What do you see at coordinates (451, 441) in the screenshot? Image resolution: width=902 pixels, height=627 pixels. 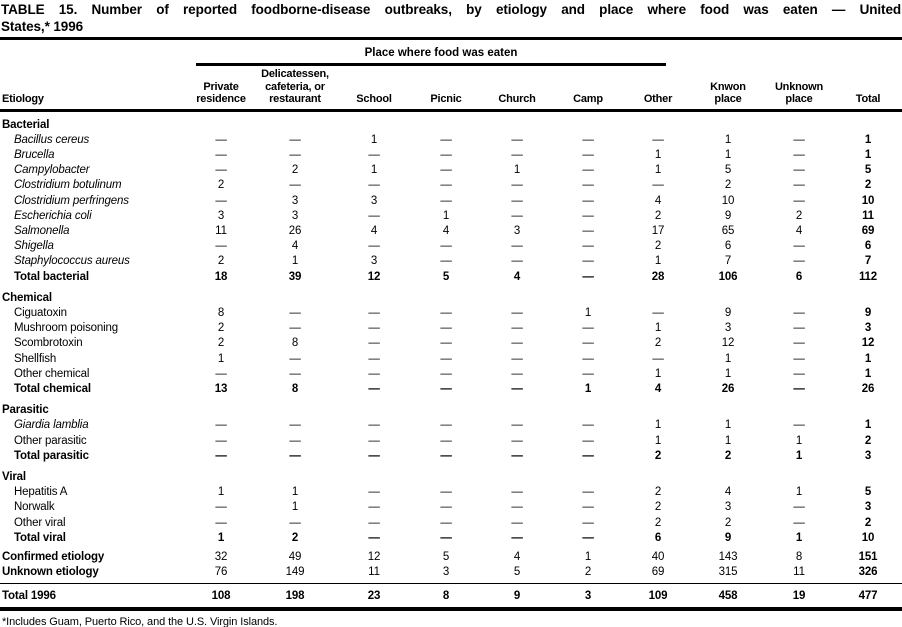 I see `table-row: Other parasitic — — — — — — 1 1 1 2` at bounding box center [451, 441].